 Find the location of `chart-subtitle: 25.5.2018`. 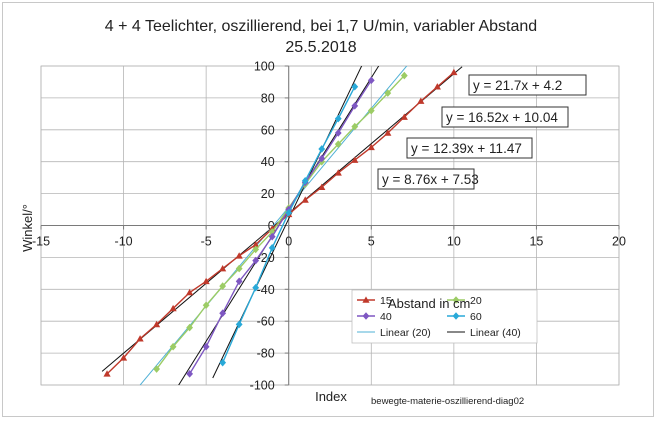

chart-subtitle: 25.5.2018 is located at coordinates (320, 47).